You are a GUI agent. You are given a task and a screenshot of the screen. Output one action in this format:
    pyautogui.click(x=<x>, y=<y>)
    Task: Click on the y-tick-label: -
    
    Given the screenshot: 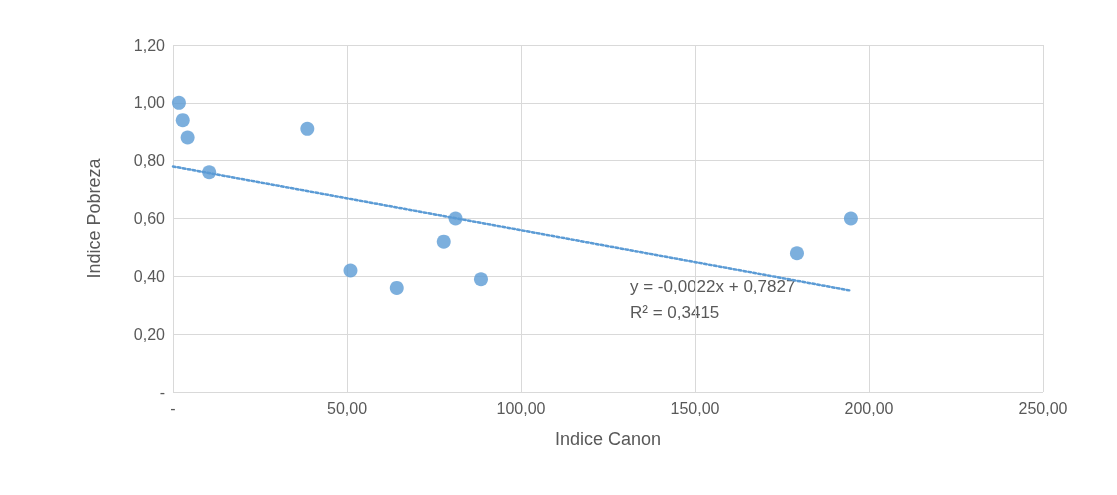 What is the action you would take?
    pyautogui.click(x=162, y=392)
    